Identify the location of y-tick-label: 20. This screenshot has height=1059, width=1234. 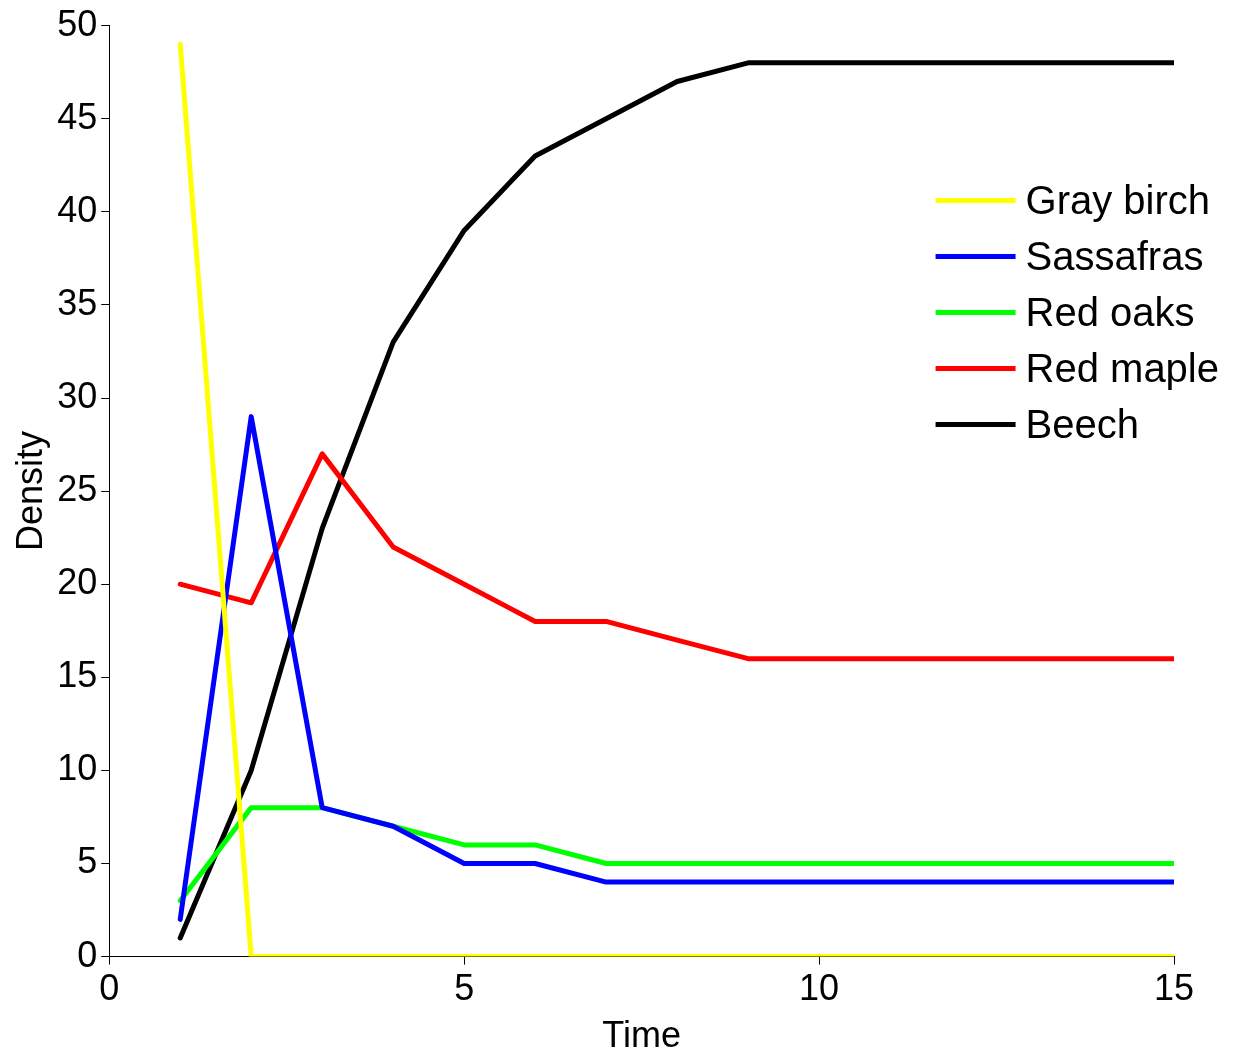
(77, 582).